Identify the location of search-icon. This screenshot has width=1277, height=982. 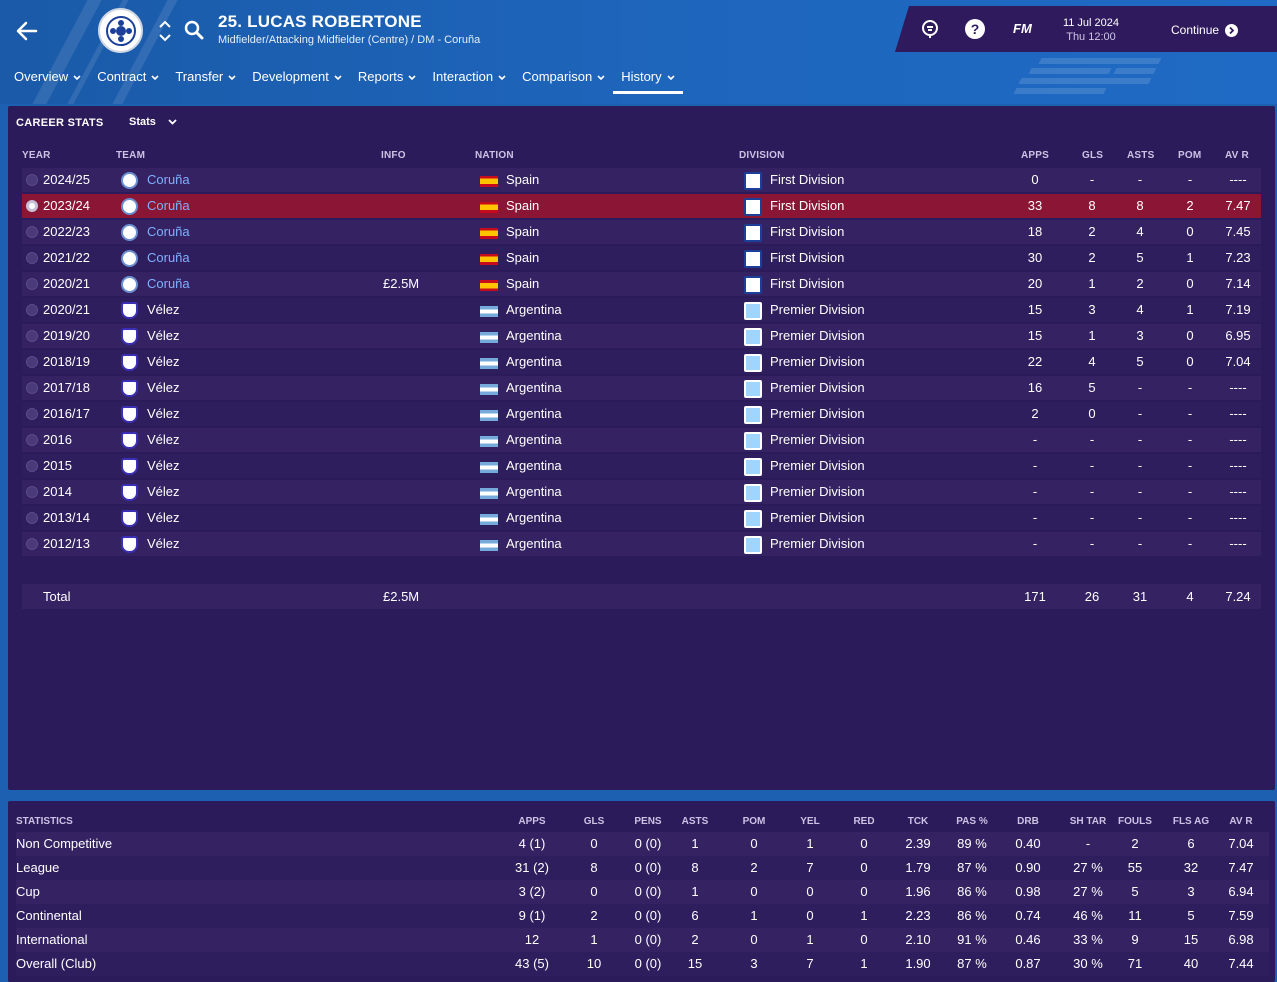
(194, 30).